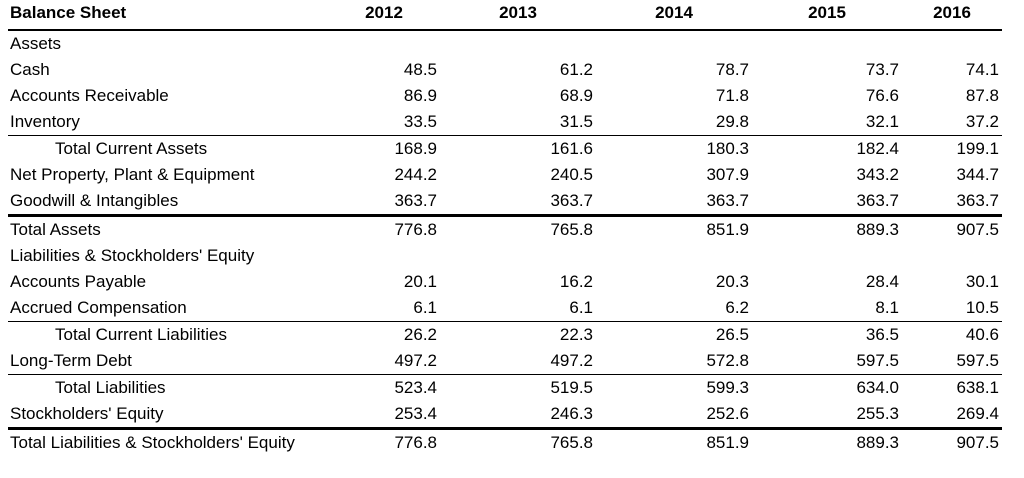  What do you see at coordinates (576, 69) in the screenshot?
I see `cell-value: 61.2` at bounding box center [576, 69].